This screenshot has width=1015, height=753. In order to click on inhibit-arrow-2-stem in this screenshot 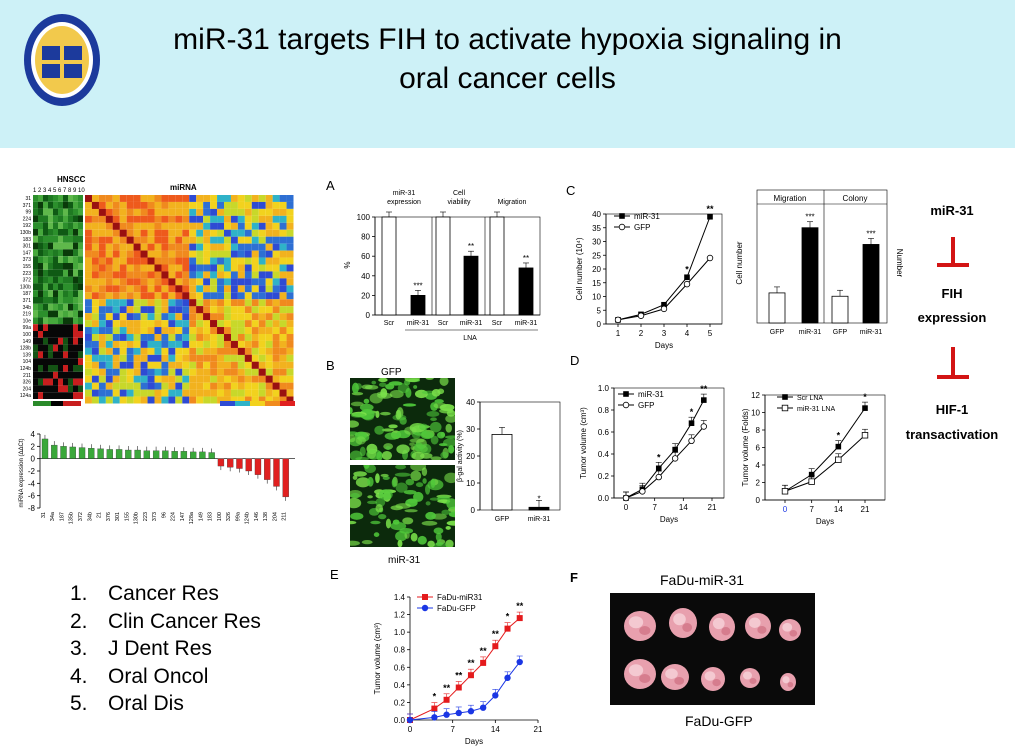, I will do `click(953, 362)`.